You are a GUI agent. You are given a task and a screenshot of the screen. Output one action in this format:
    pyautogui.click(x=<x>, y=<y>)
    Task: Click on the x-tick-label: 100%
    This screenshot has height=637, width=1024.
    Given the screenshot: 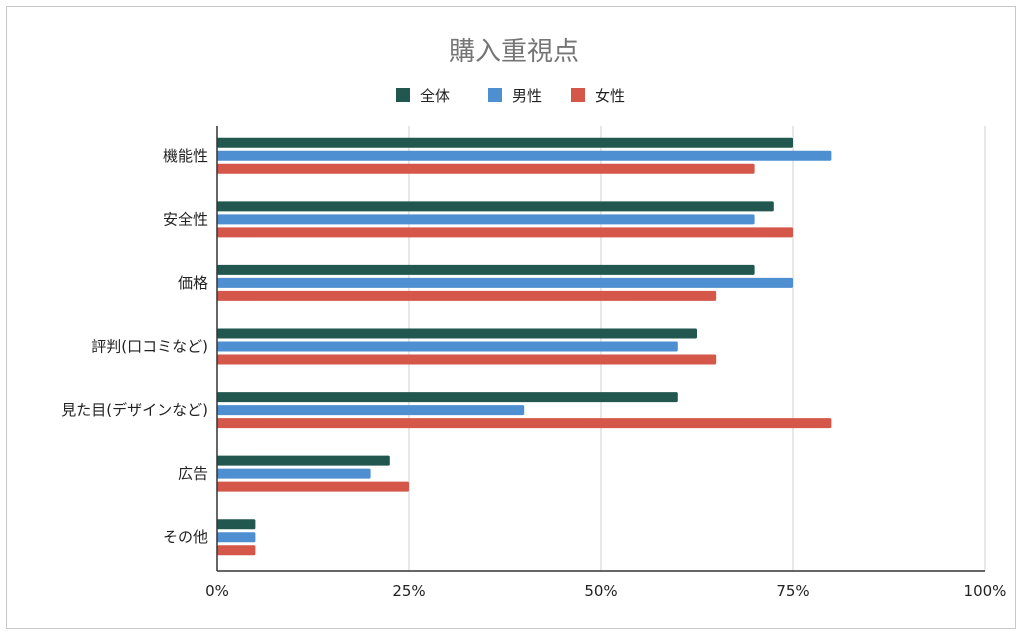 What is the action you would take?
    pyautogui.click(x=985, y=591)
    